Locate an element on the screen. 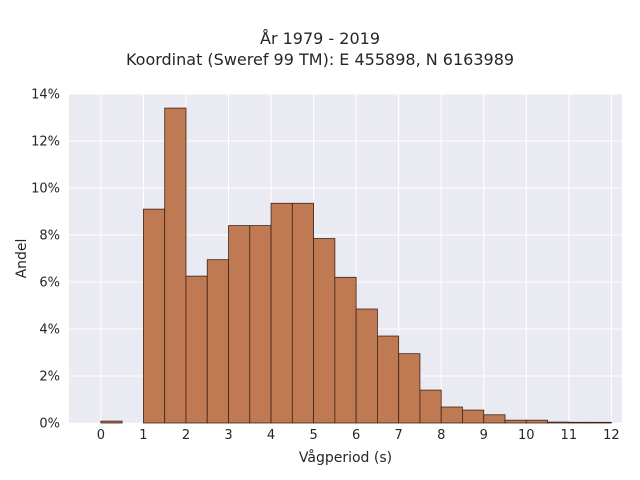  chart-title-line-1: År 1979 - 2019 is located at coordinates (320, 38).